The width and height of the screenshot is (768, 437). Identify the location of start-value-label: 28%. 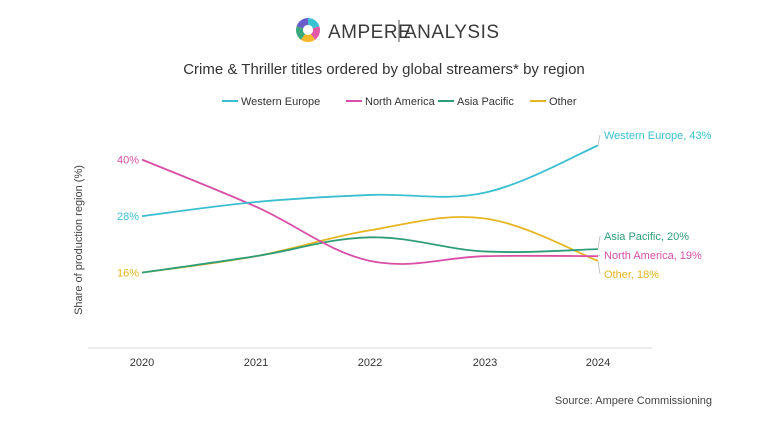
(128, 217).